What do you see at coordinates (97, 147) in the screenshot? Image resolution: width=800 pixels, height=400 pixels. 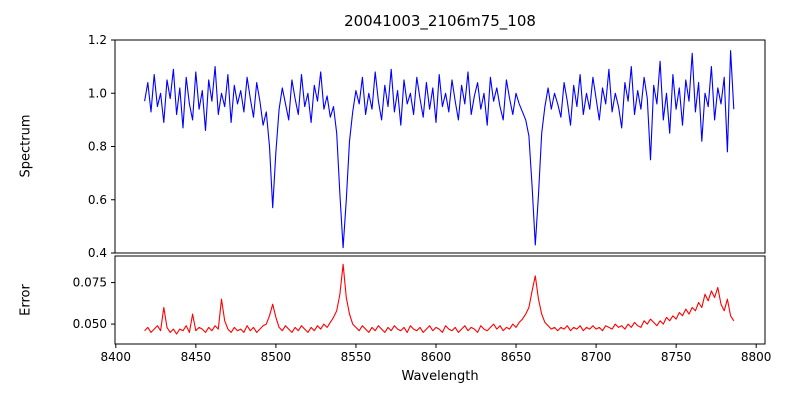 I see `y-tick-label: 0.8` at bounding box center [97, 147].